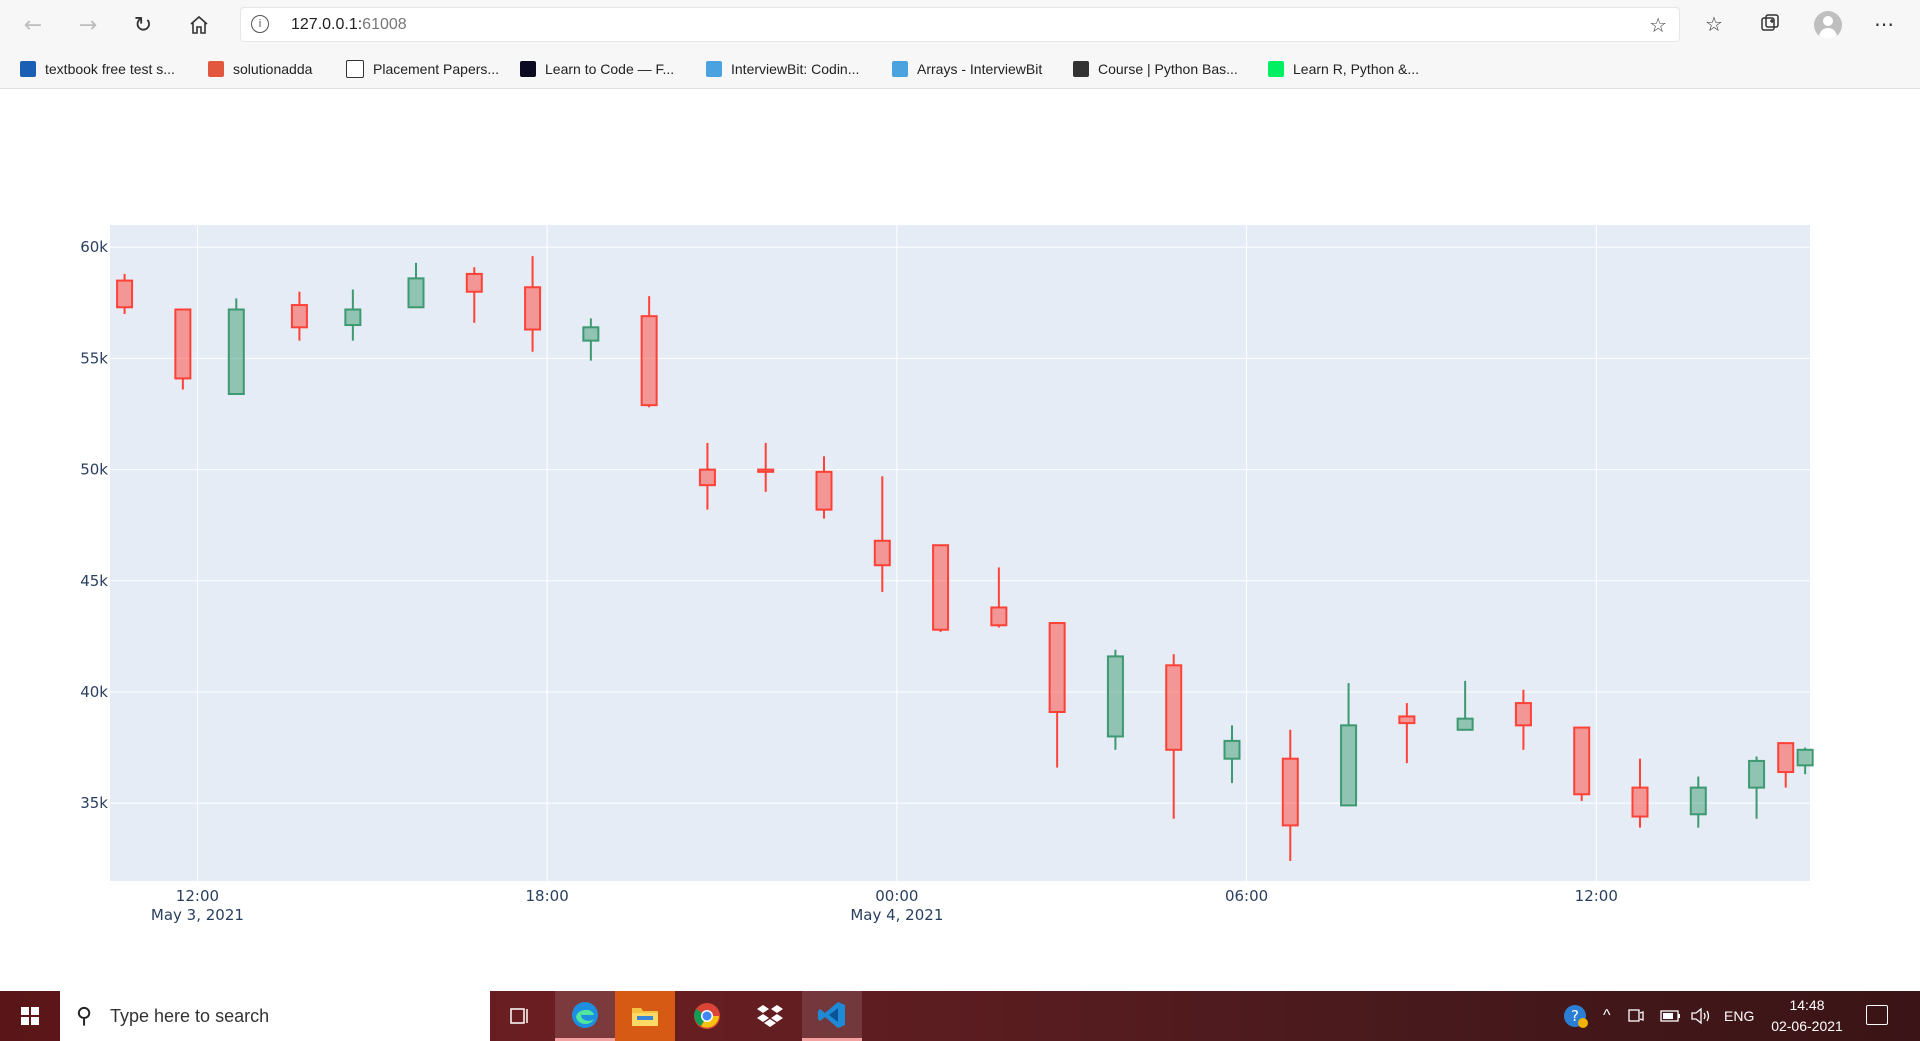 The height and width of the screenshot is (1041, 1920). I want to click on language-label: ENG, so click(1739, 1016).